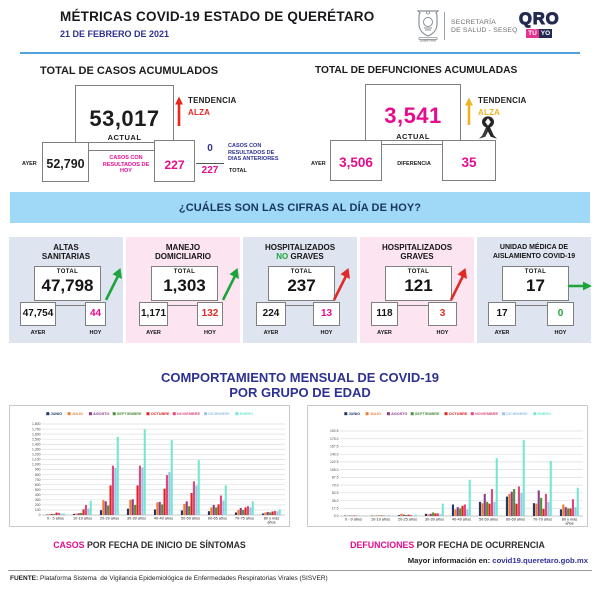 The height and width of the screenshot is (600, 600). Describe the element at coordinates (38, 480) in the screenshot. I see `svg-text: 700` at that location.